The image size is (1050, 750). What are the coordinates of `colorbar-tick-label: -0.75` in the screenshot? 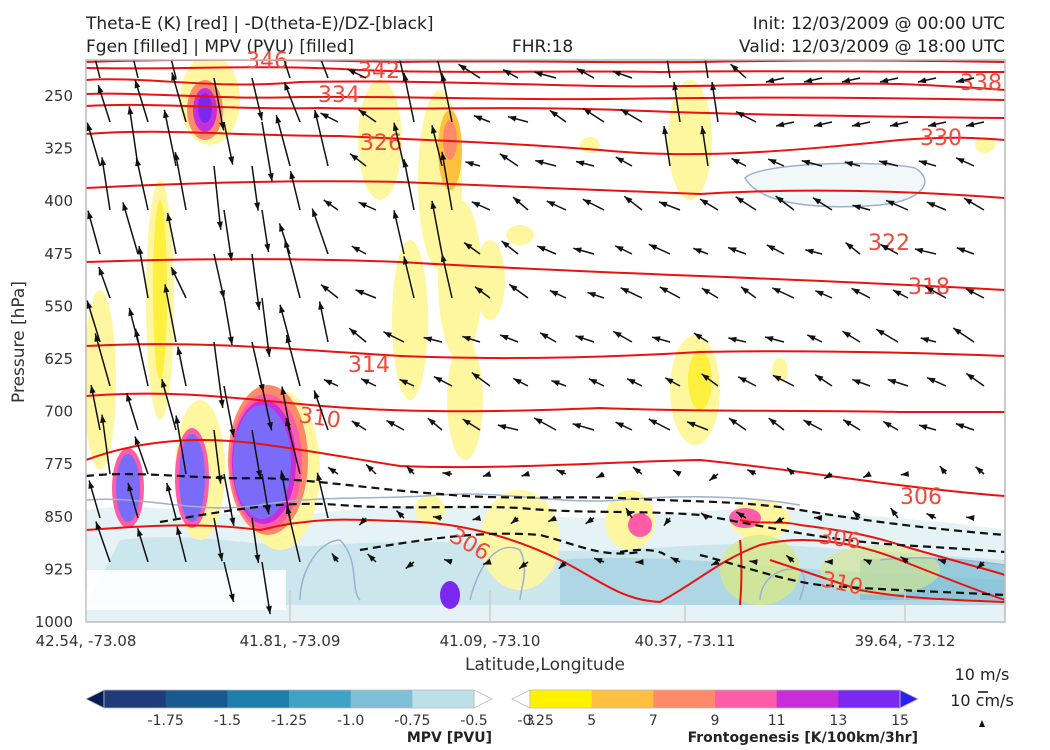 It's located at (412, 721).